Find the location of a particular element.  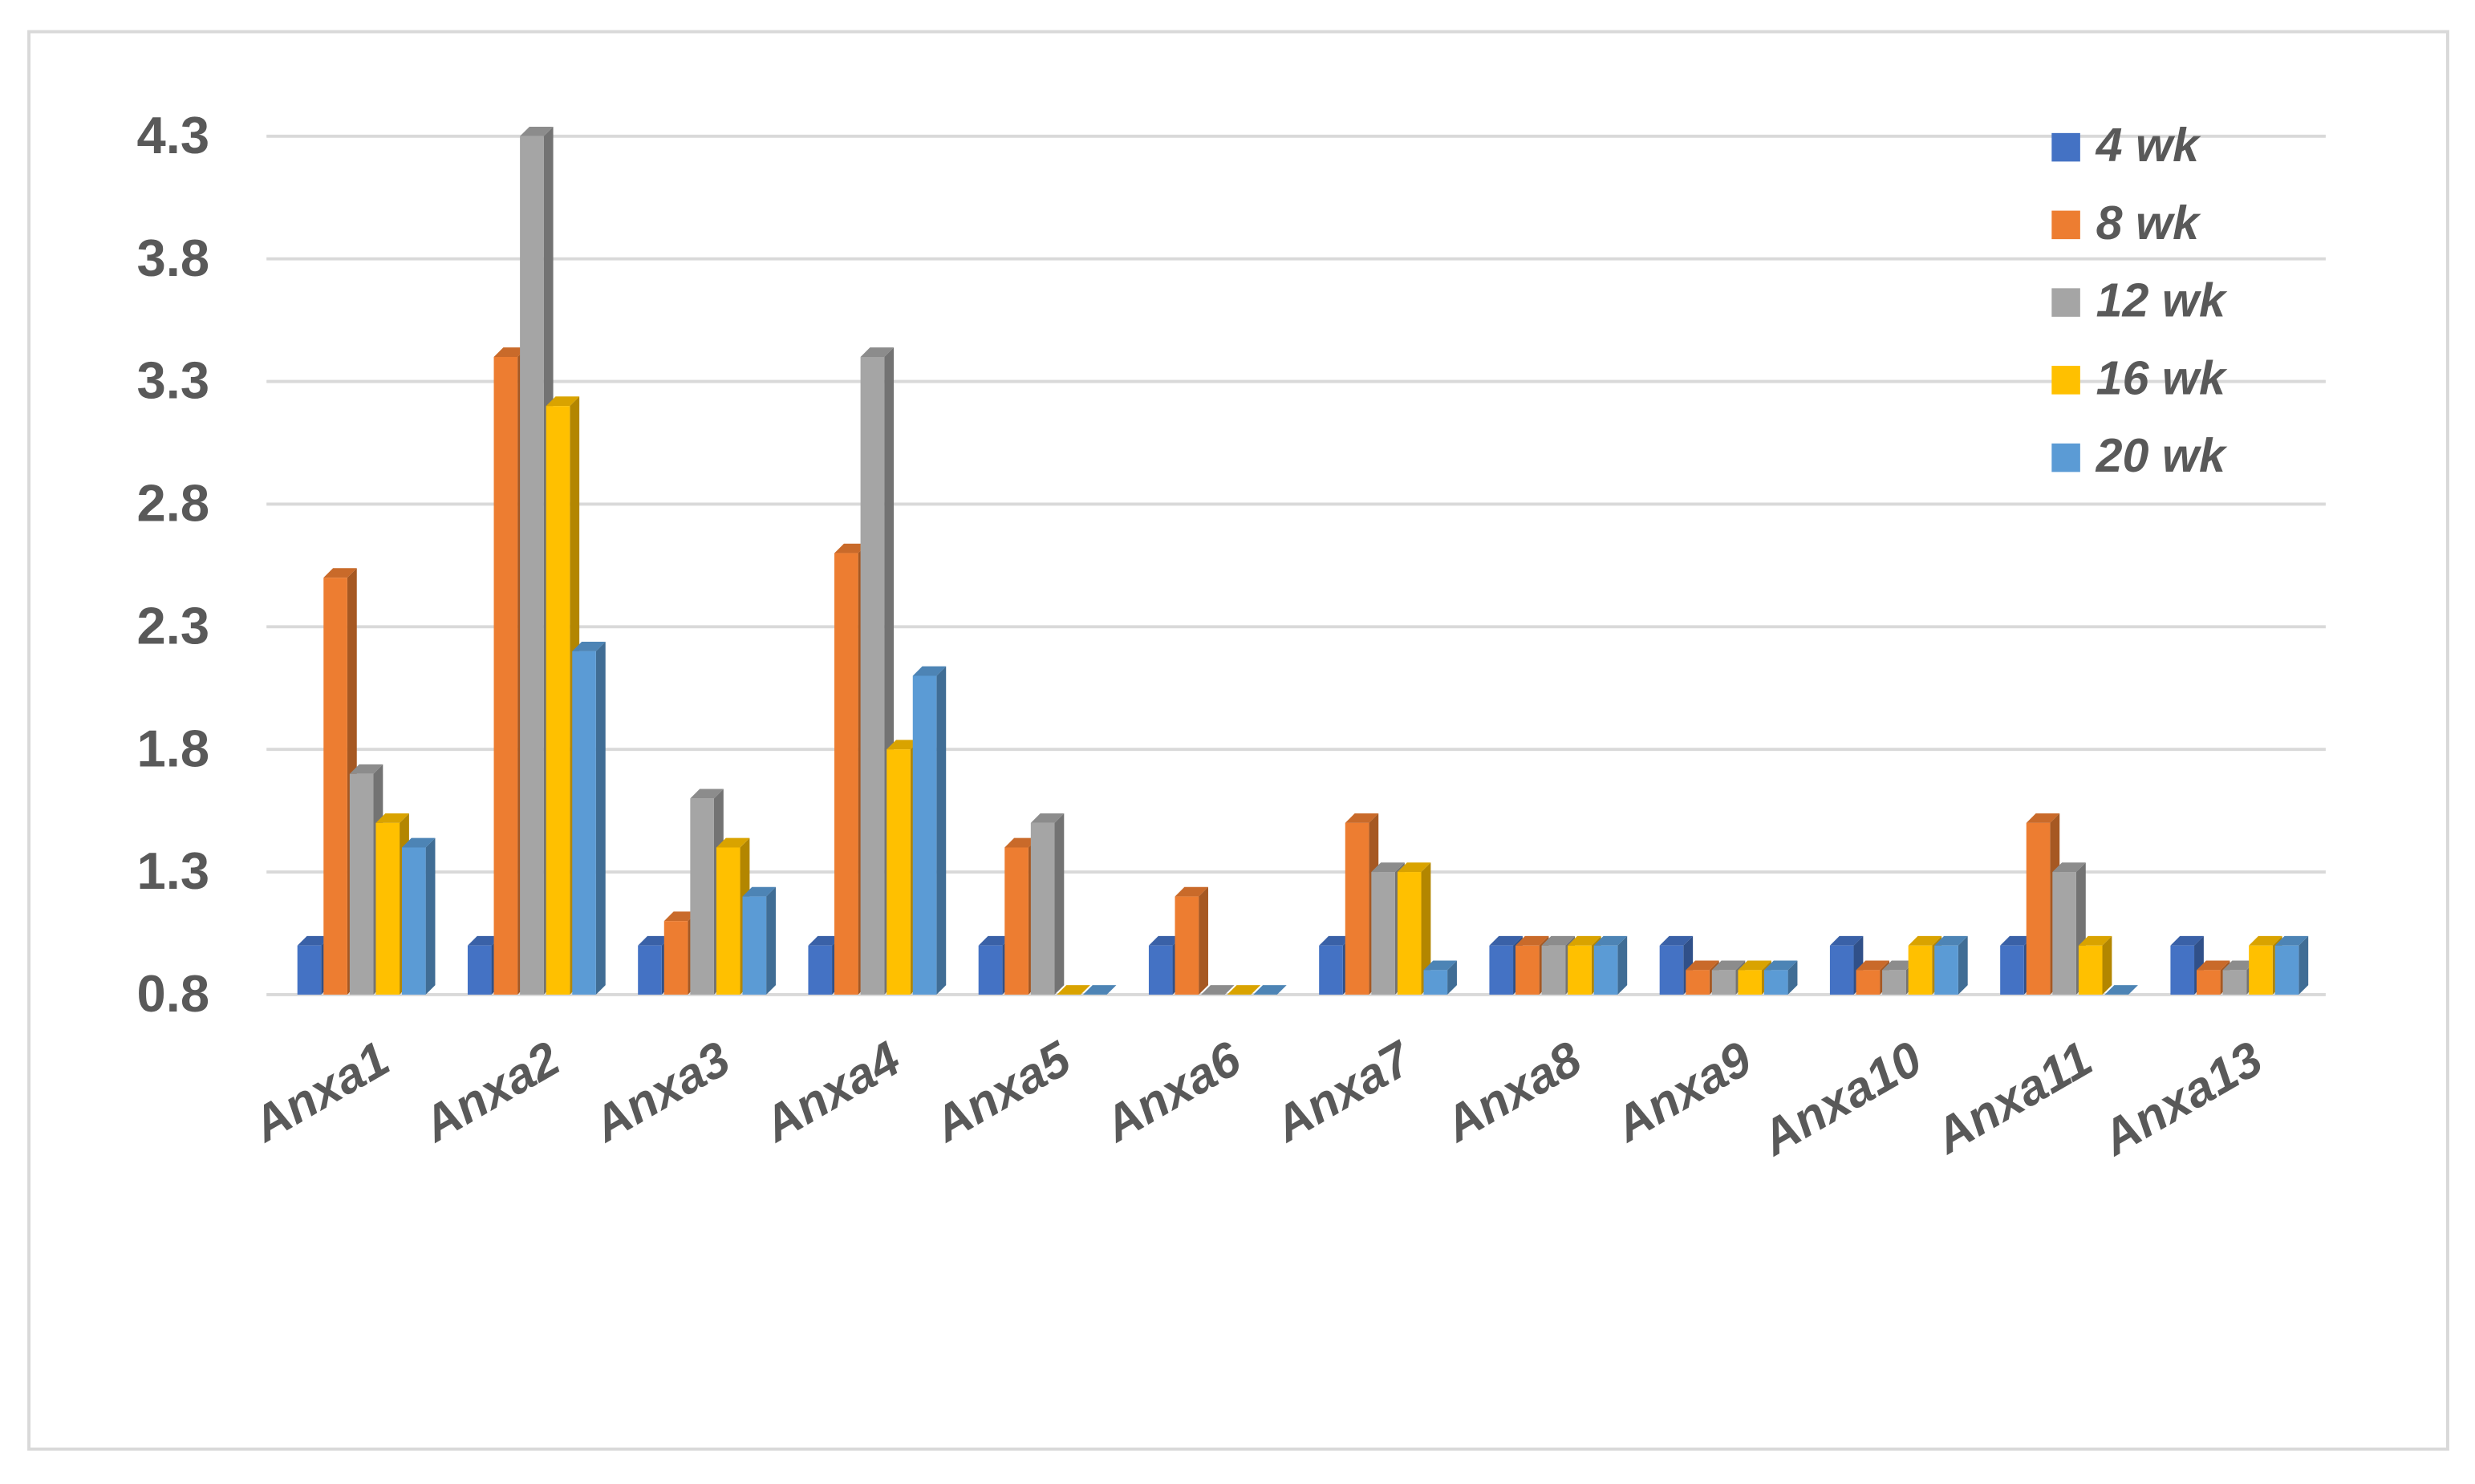

legend-label: 20 wk is located at coordinates (2162, 455).